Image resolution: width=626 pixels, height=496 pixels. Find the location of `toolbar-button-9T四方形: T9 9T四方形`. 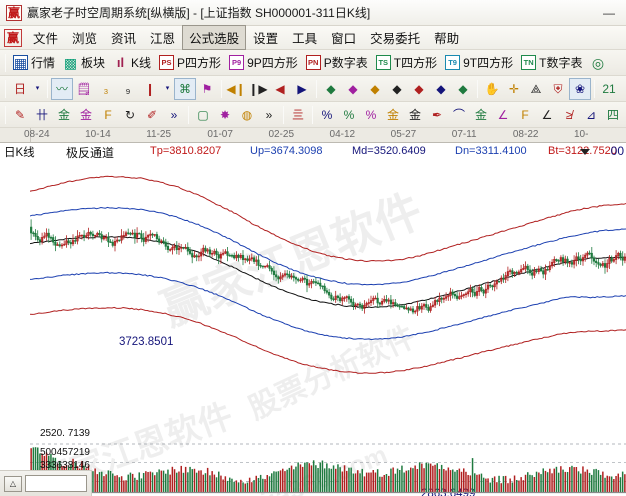

toolbar-button-9T四方形: T9 9T四方形 is located at coordinates (479, 62).